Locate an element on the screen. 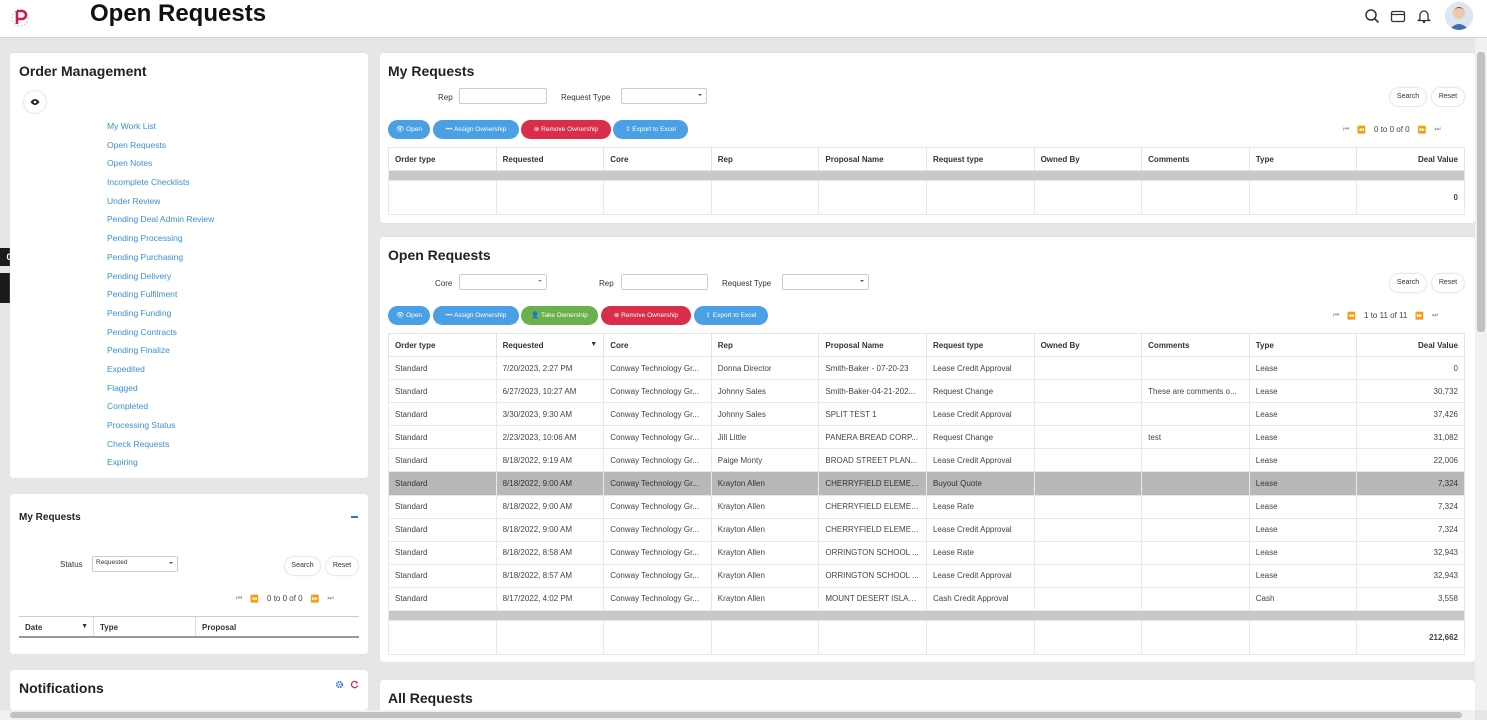 The image size is (1487, 720). horizontal-scrollbar is located at coordinates (737, 715).